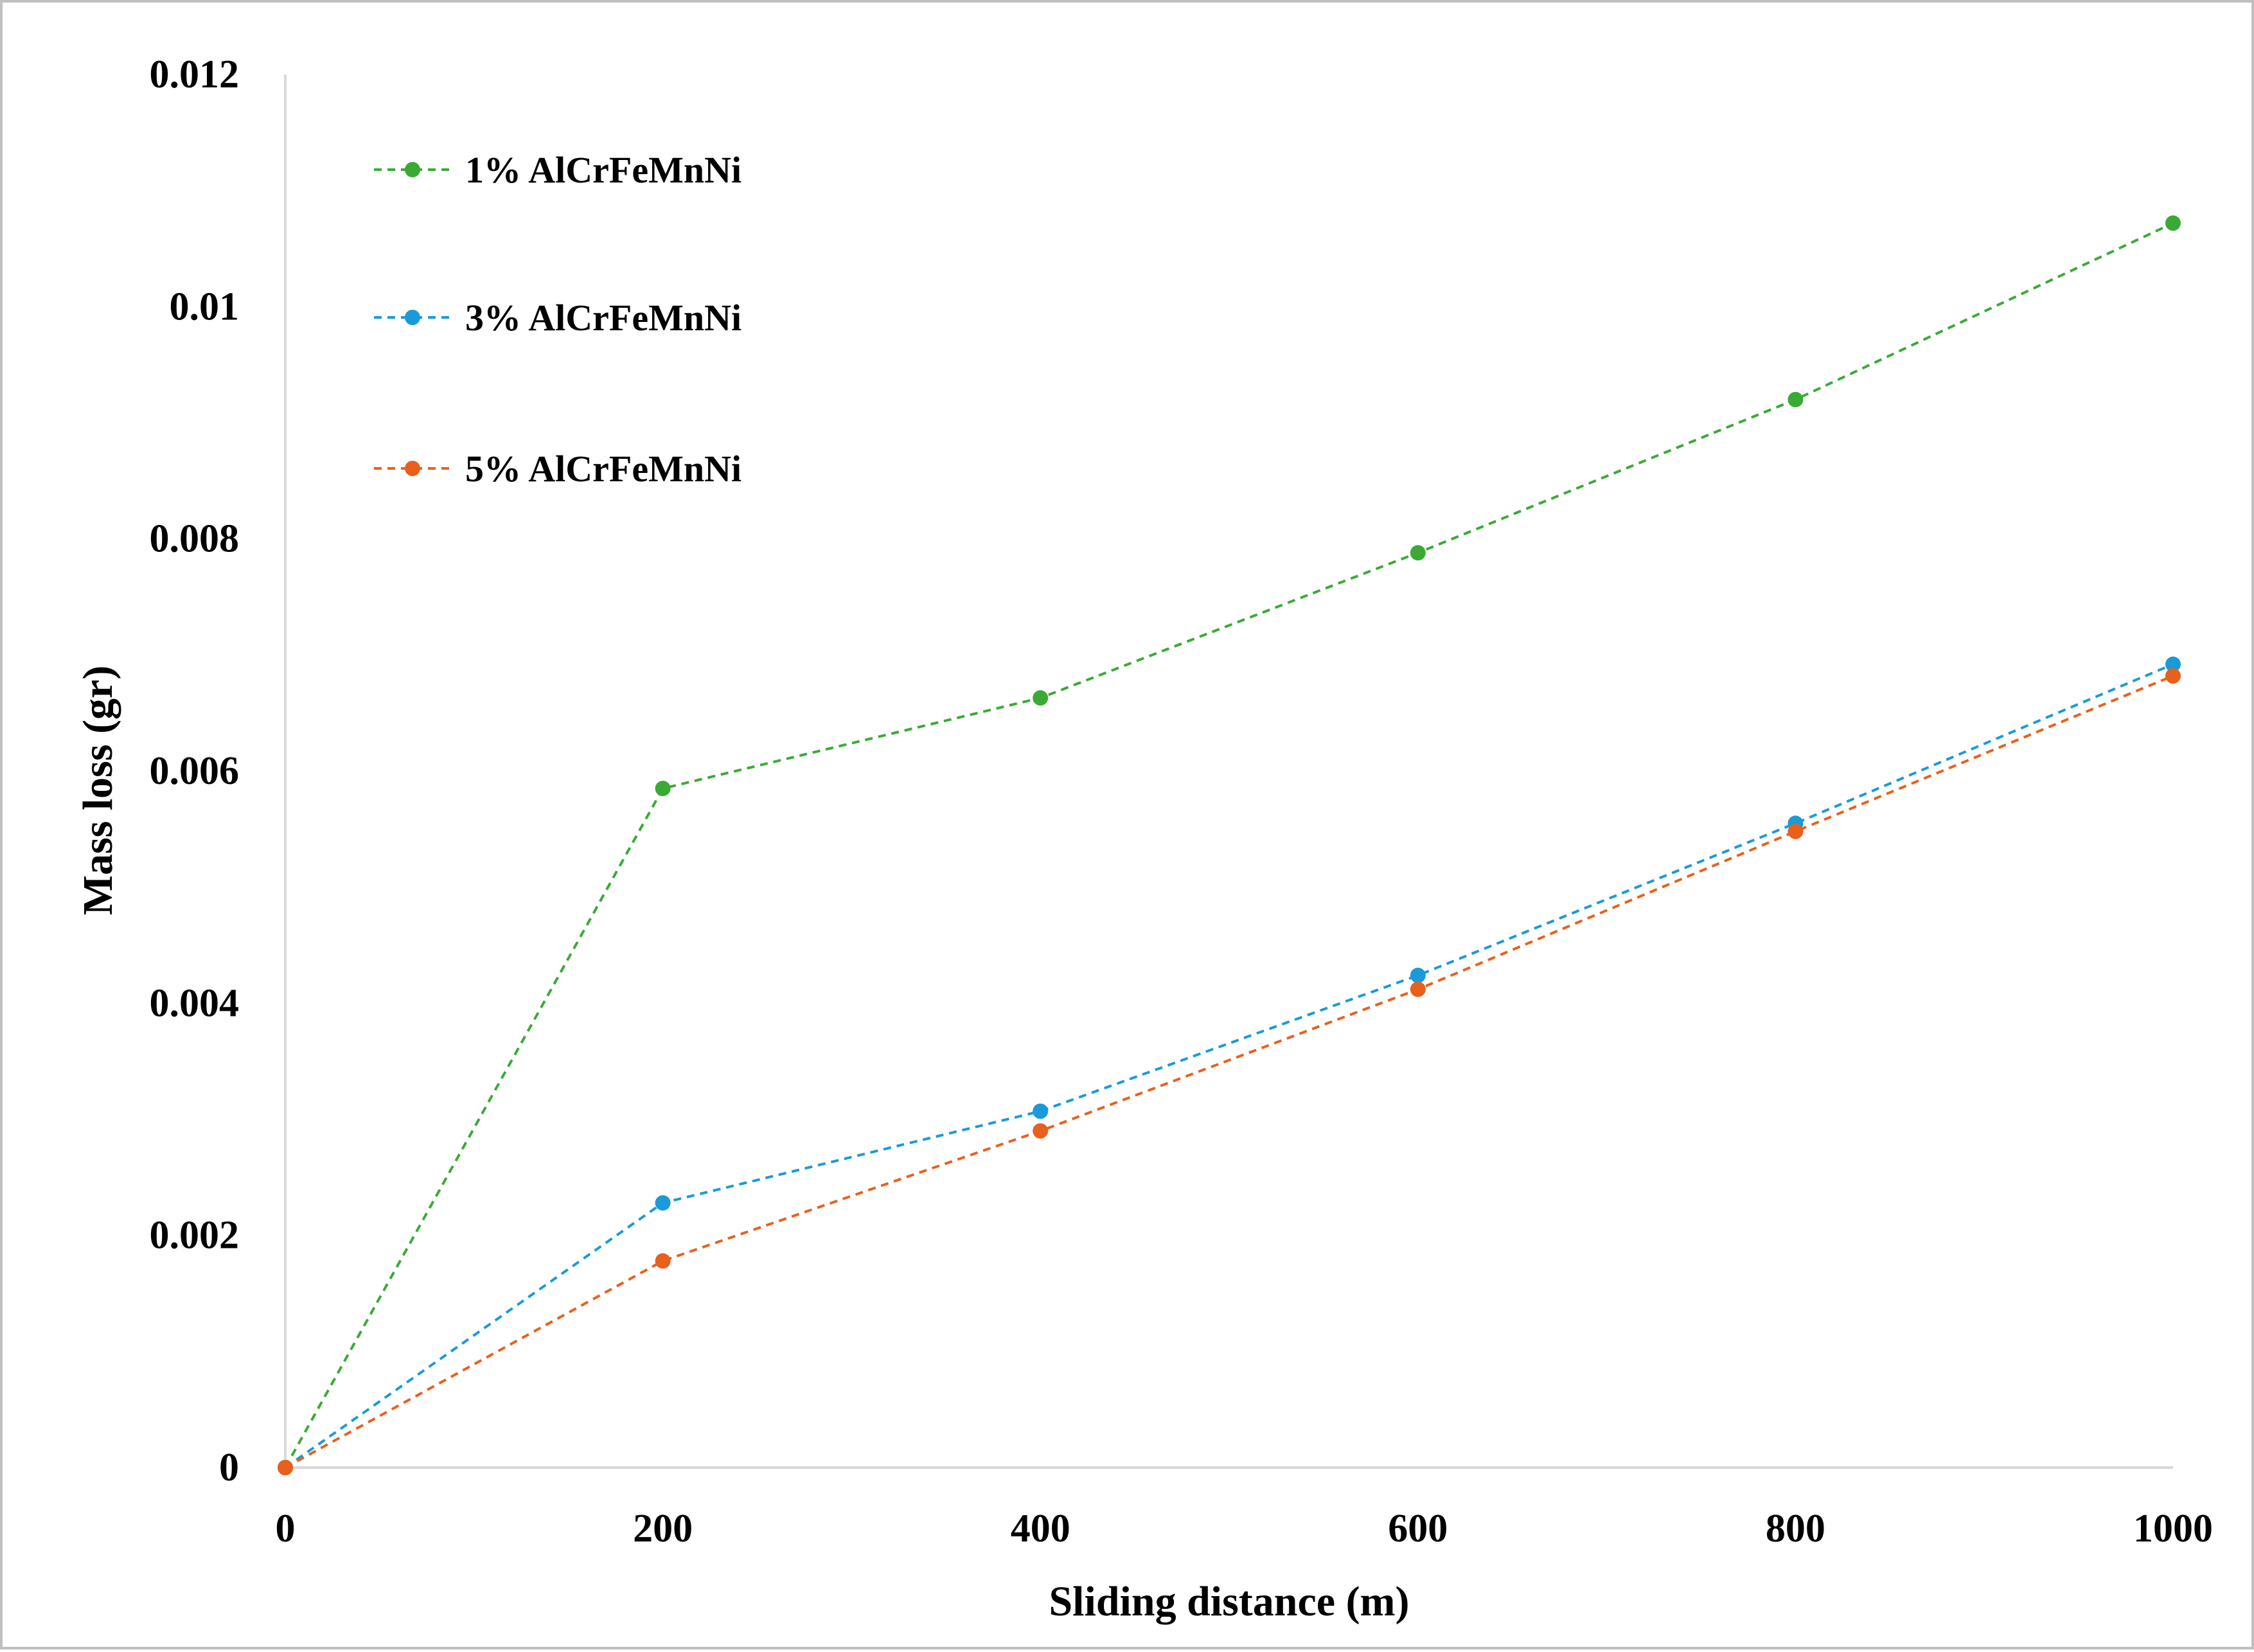  I want to click on y-tick-labels: 0 0.002 0.004 0.006 0.008 0.01 0.012, so click(195, 771).